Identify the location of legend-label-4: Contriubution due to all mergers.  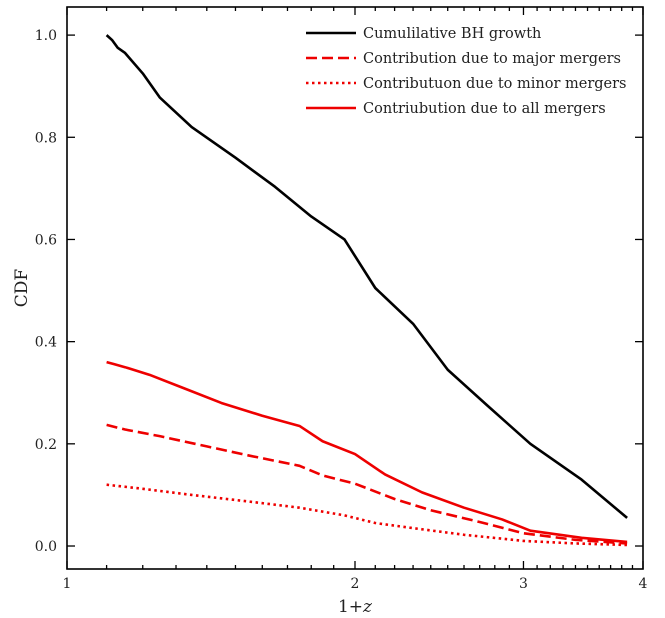
(484, 109).